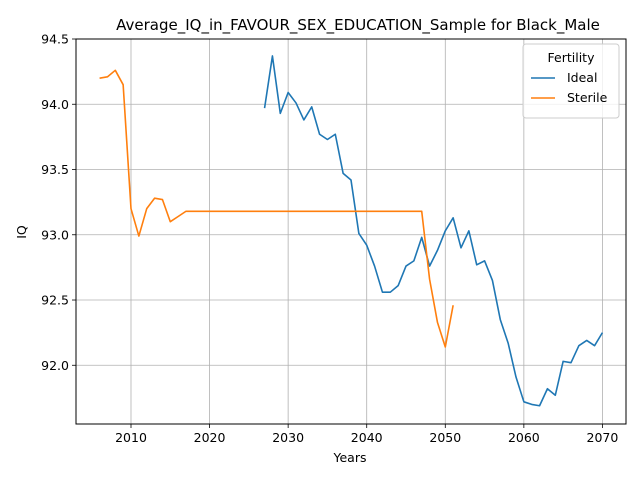  I want to click on y-tick-label: 94.5, so click(55, 39).